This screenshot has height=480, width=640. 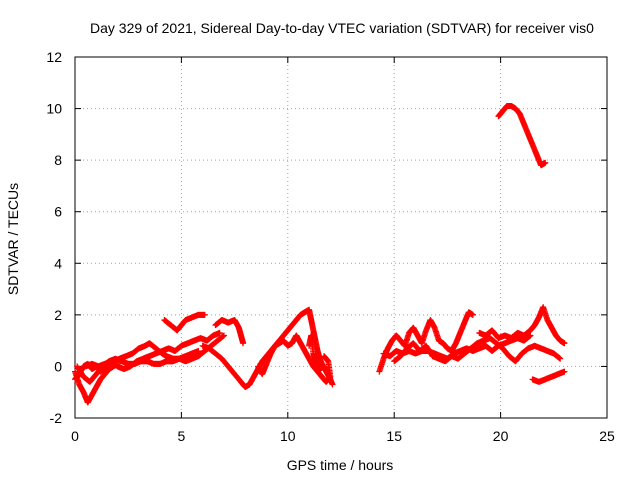 What do you see at coordinates (607, 436) in the screenshot?
I see `x-tick-label: 25` at bounding box center [607, 436].